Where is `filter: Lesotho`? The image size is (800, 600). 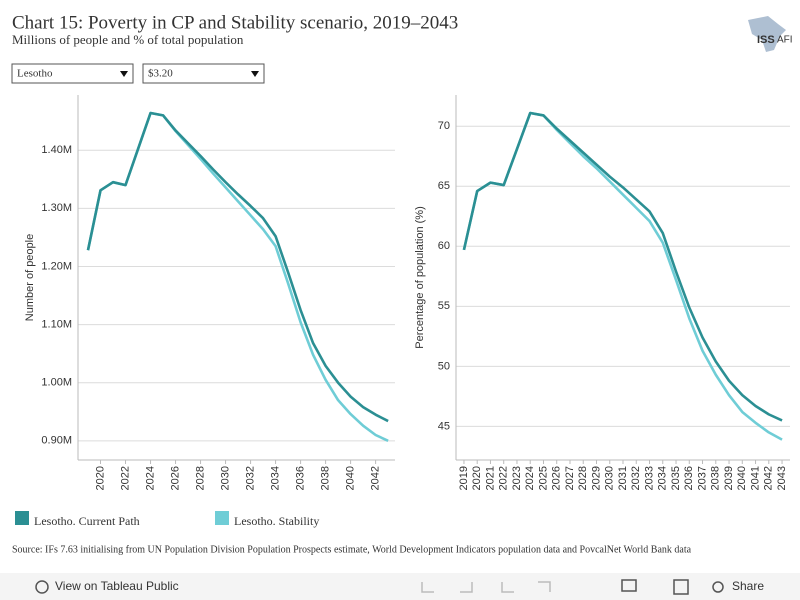
filter: Lesotho is located at coordinates (72, 73).